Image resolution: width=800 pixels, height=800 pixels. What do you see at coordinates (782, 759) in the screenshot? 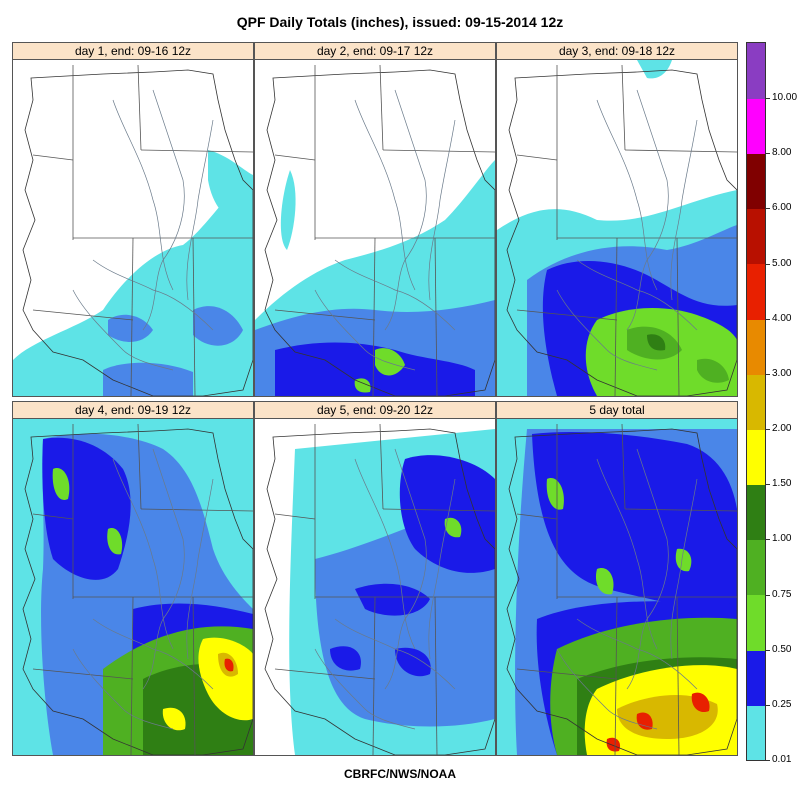
I see `colorbar-tick-label: 0.01` at bounding box center [782, 759].